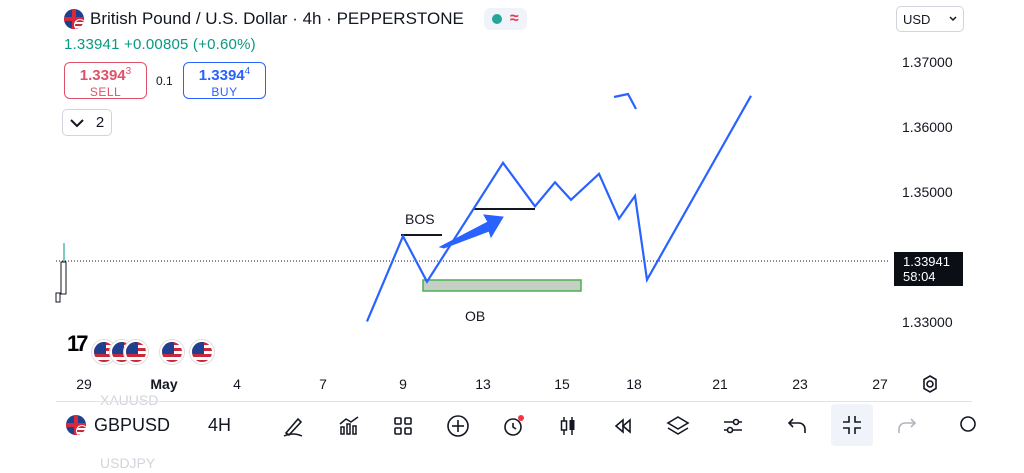 The width and height of the screenshot is (1024, 473). Describe the element at coordinates (458, 426) in the screenshot. I see `add-icon` at that location.